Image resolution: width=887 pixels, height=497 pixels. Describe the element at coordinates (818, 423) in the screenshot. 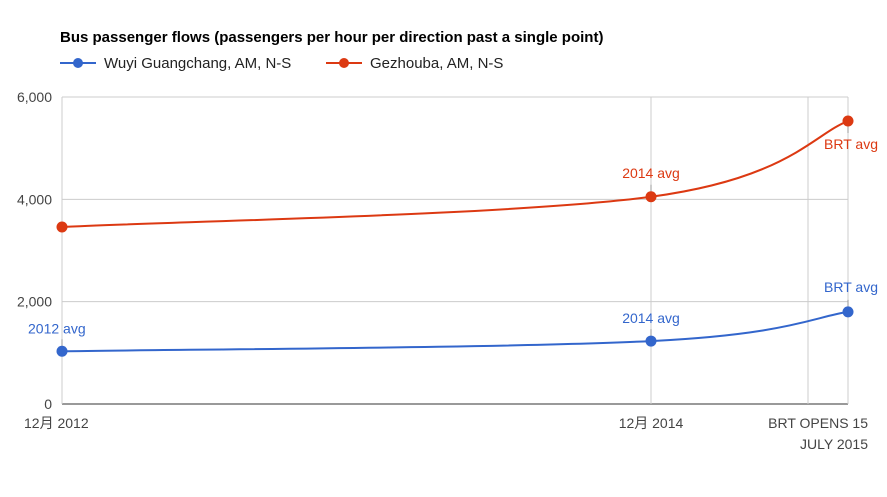

I see `x-tick-label-2-0: BRT OPENS 15` at that location.